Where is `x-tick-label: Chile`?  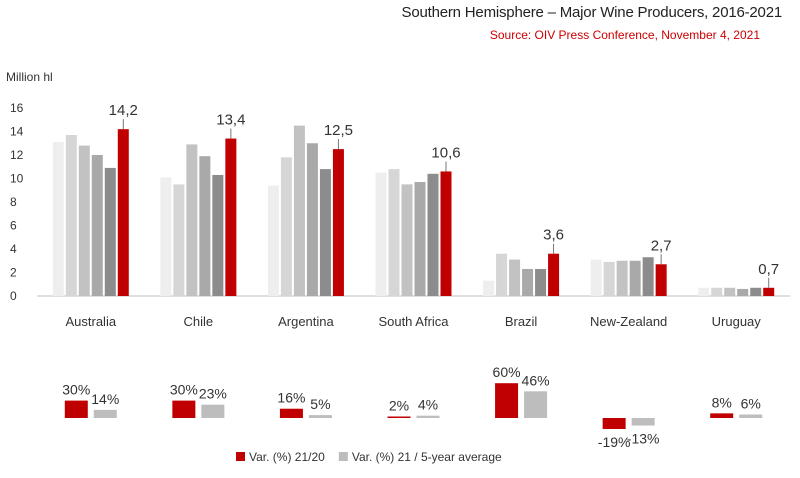
x-tick-label: Chile is located at coordinates (199, 321).